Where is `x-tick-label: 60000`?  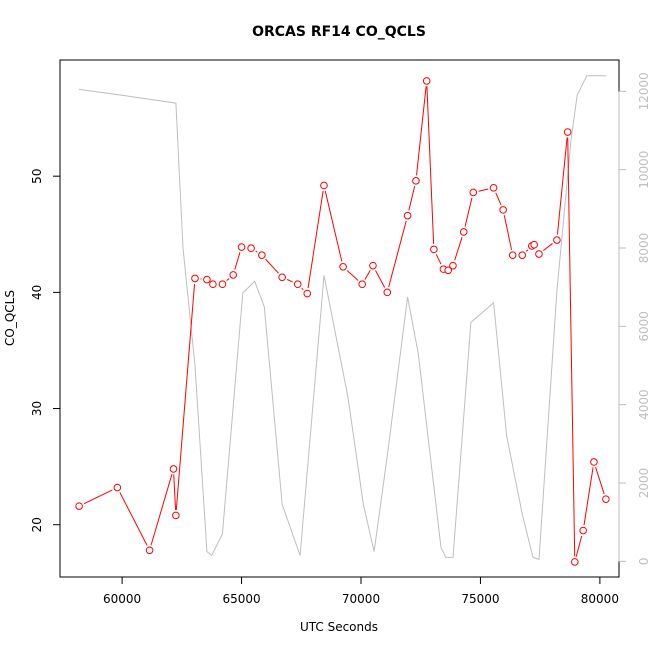
x-tick-label: 60000 is located at coordinates (122, 599).